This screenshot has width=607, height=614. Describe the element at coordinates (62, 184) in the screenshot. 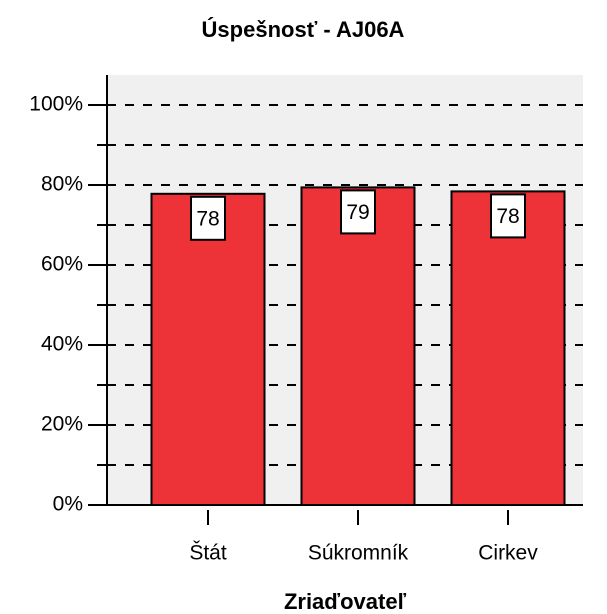

I see `y-tick-label: 80%` at that location.